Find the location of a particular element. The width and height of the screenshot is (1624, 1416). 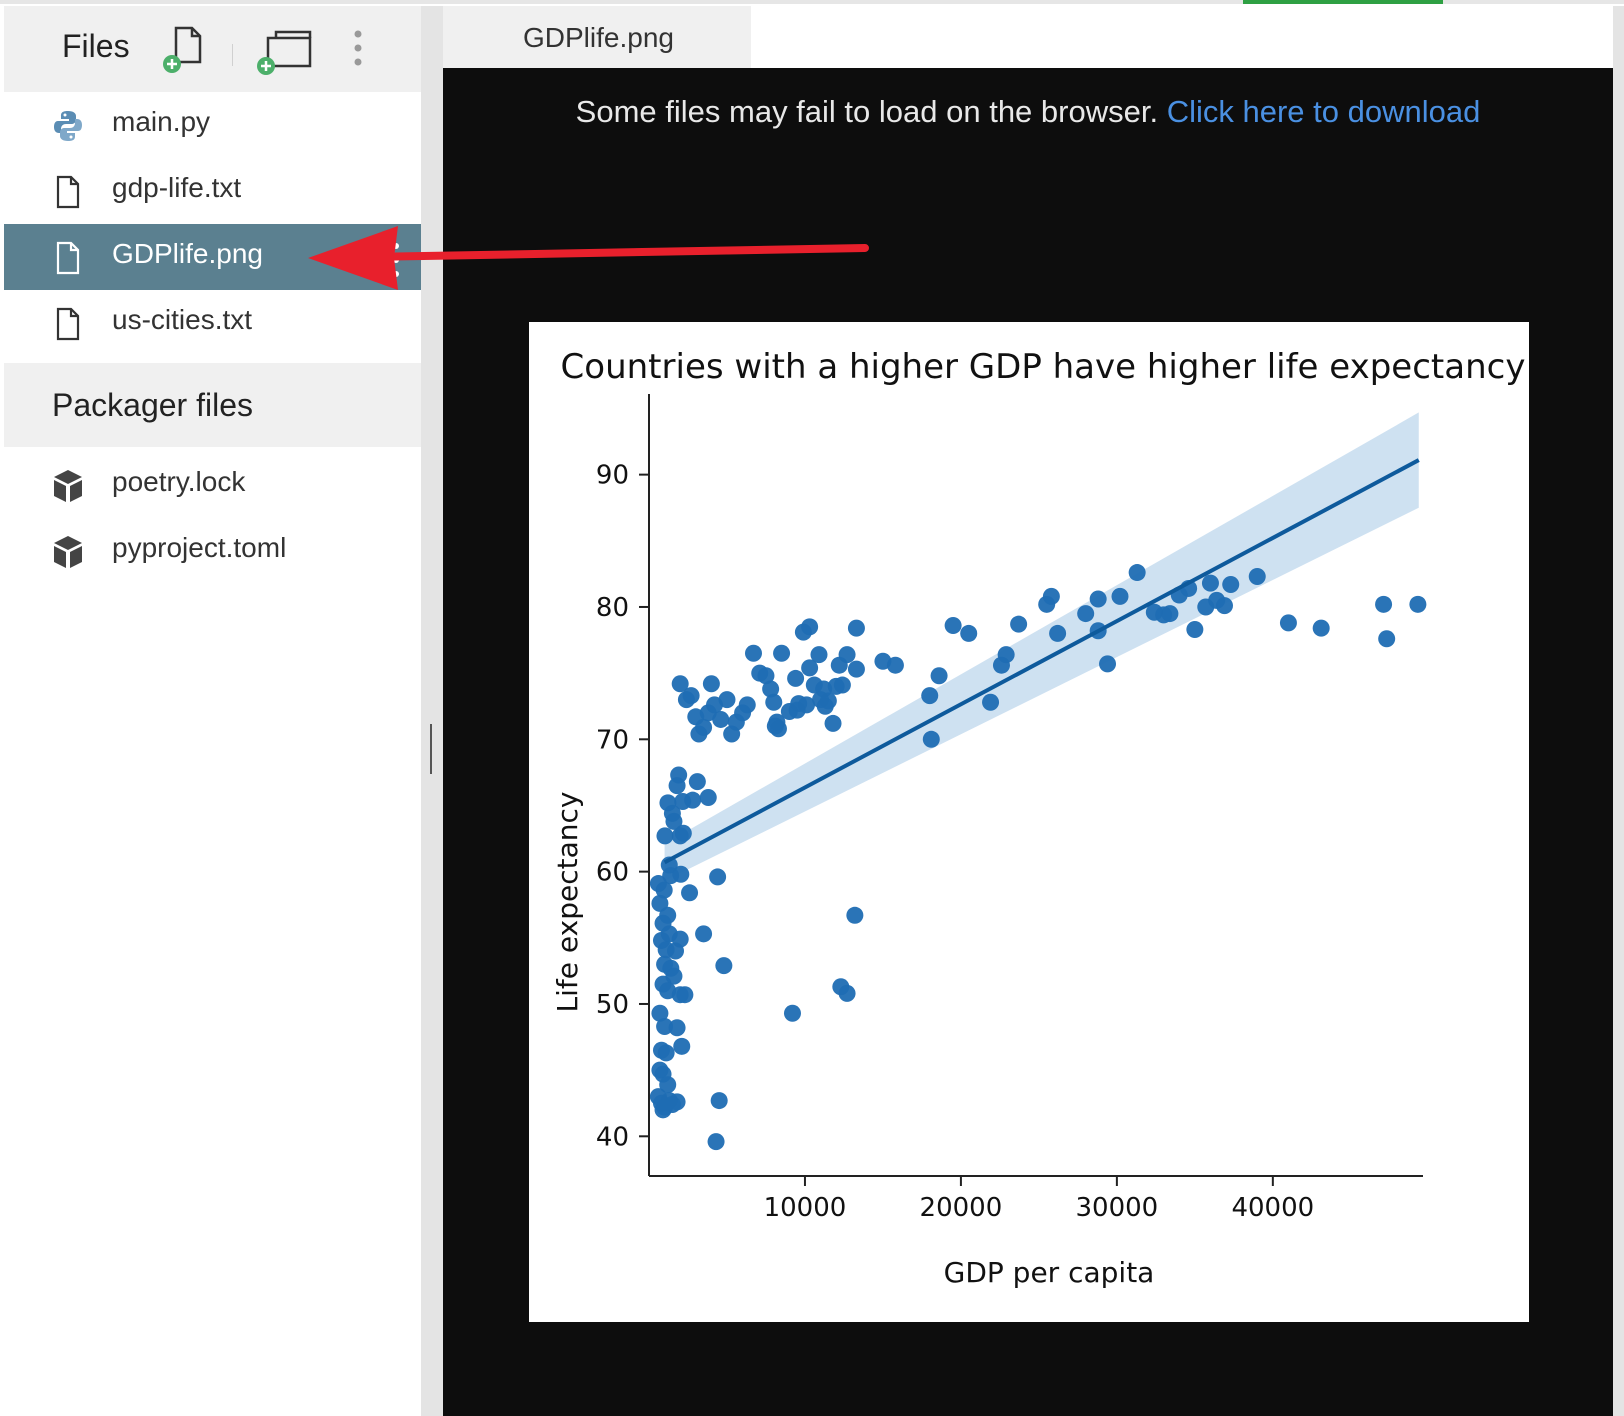

packager-files-header: Packager files is located at coordinates (212, 405).